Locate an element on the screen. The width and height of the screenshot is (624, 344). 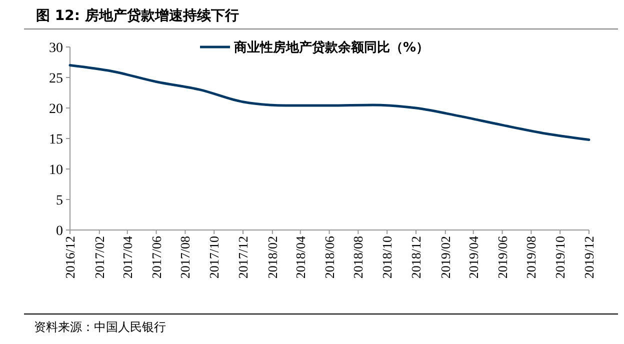
x-tick-label: 2017/10 is located at coordinates (214, 257).